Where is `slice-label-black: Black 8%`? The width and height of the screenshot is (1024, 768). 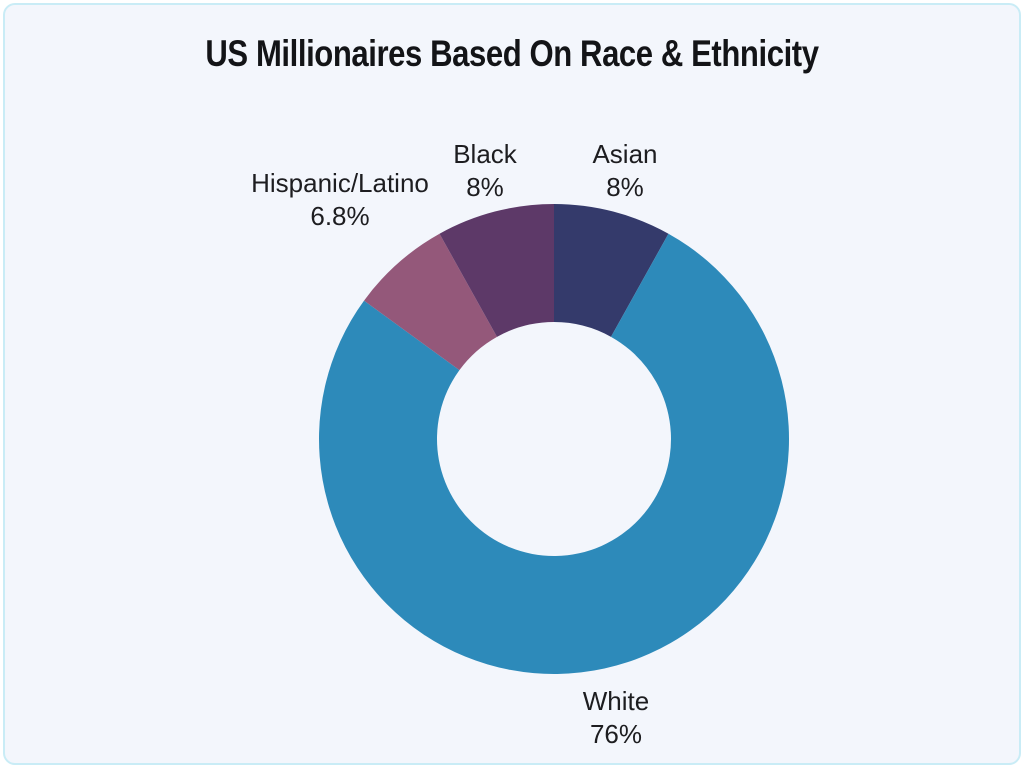 slice-label-black: Black 8% is located at coordinates (485, 170).